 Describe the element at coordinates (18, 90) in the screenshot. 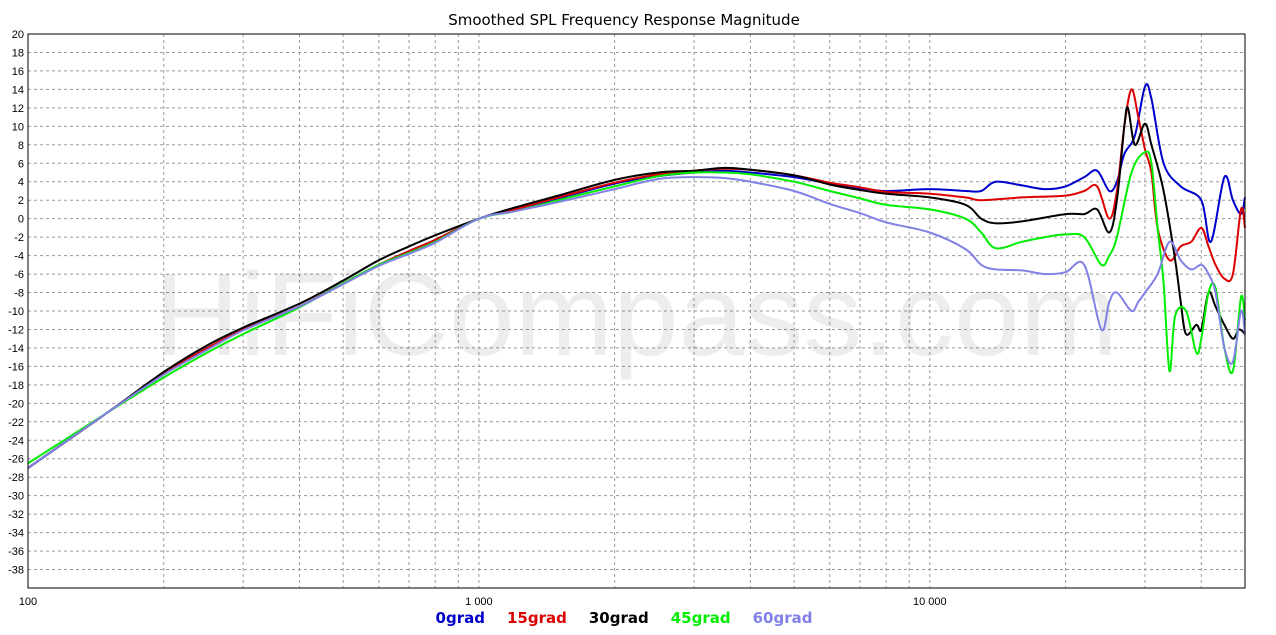

I see `y-tick-label: 14` at that location.